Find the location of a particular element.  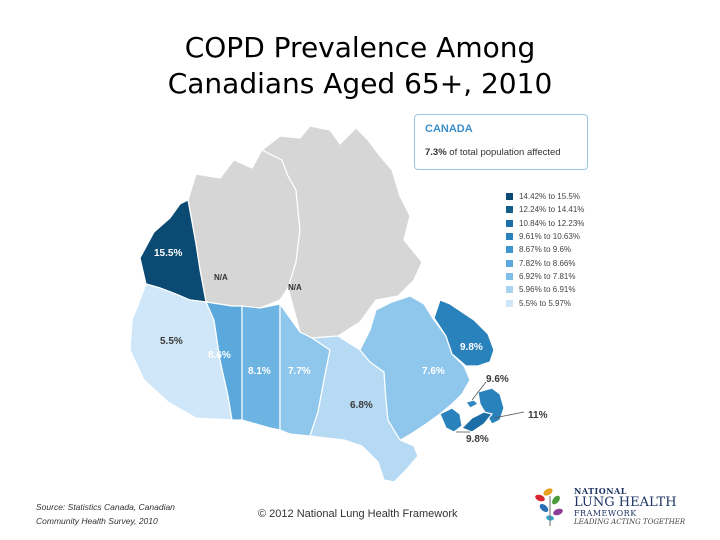

legend-item: 9.61% to 10.63% is located at coordinates (561, 236).